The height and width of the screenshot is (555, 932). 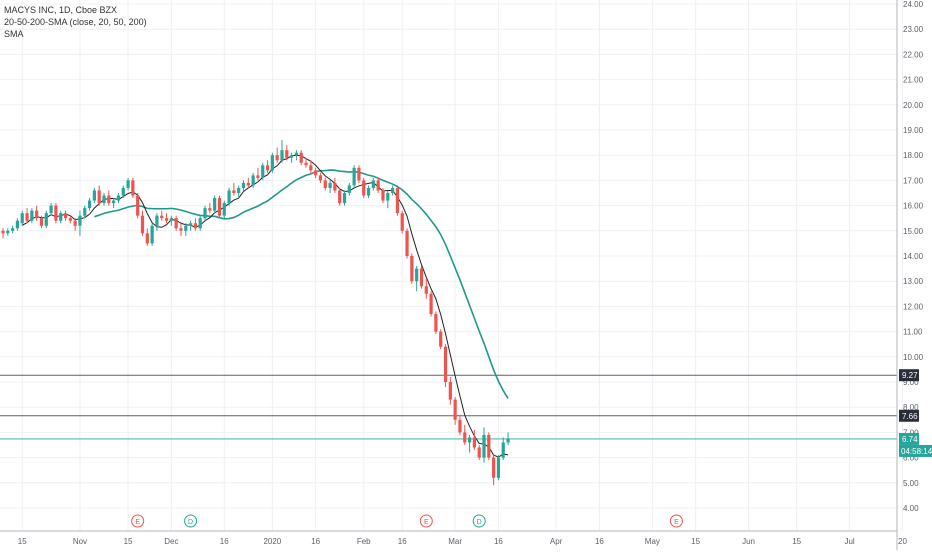 I want to click on price-badge-label: 7.66, so click(x=910, y=416).